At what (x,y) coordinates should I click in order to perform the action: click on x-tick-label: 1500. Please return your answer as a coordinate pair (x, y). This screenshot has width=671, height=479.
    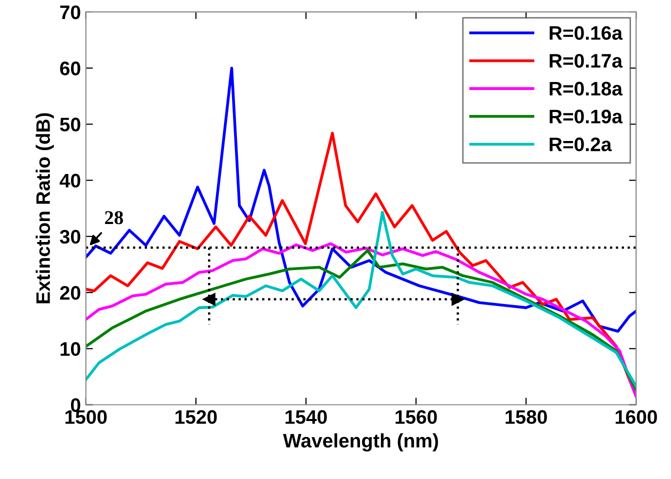
    Looking at the image, I should click on (86, 417).